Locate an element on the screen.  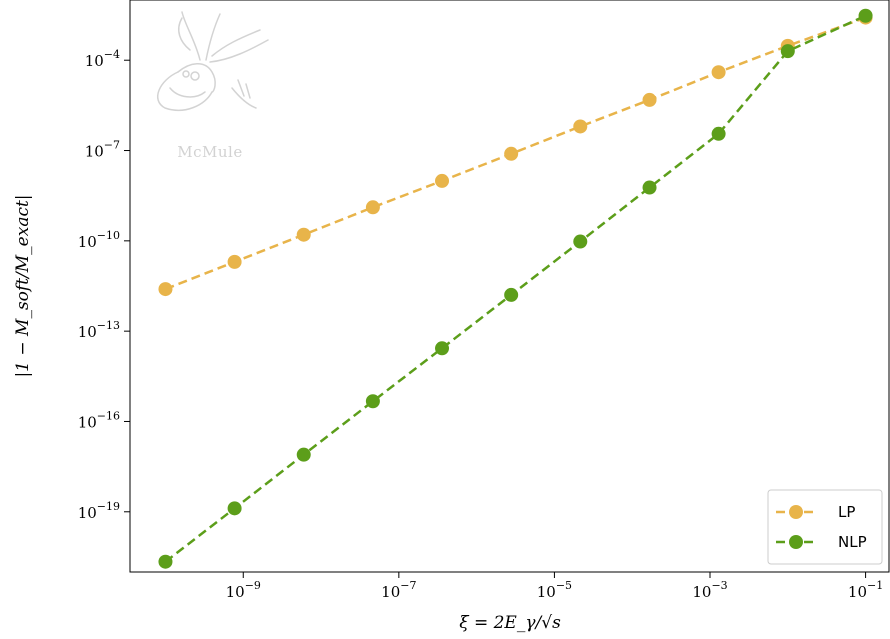
y-tick-label: 10⁻¹⁰ is located at coordinates (99, 240).